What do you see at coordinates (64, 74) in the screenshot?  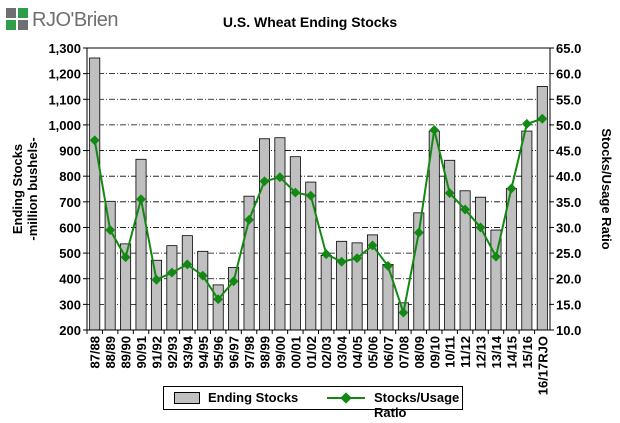 I see `y-left-tick-label: 1,200` at bounding box center [64, 74].